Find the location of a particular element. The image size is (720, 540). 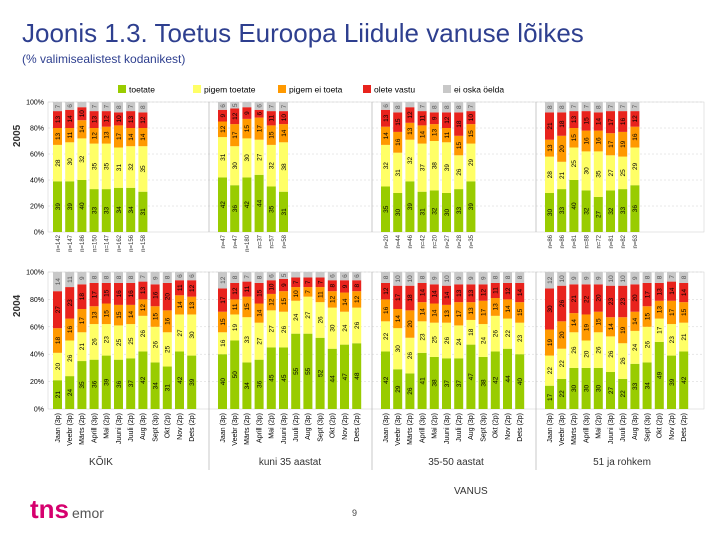

data-label: 18 is located at coordinates (410, 298).